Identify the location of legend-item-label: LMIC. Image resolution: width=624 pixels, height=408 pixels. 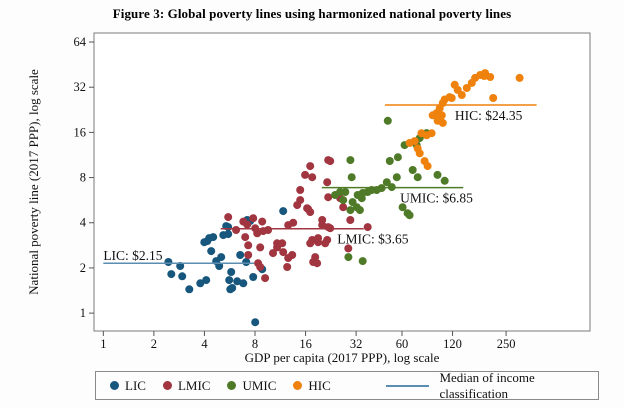
(194, 385).